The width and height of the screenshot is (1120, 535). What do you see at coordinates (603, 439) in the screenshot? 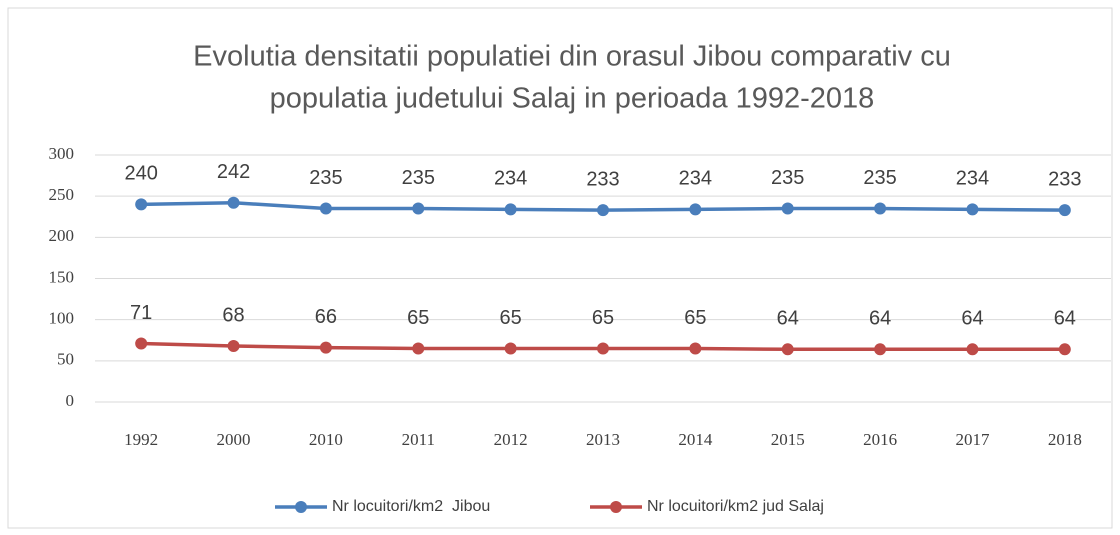
I see `x-tick-label: 2013` at bounding box center [603, 439].